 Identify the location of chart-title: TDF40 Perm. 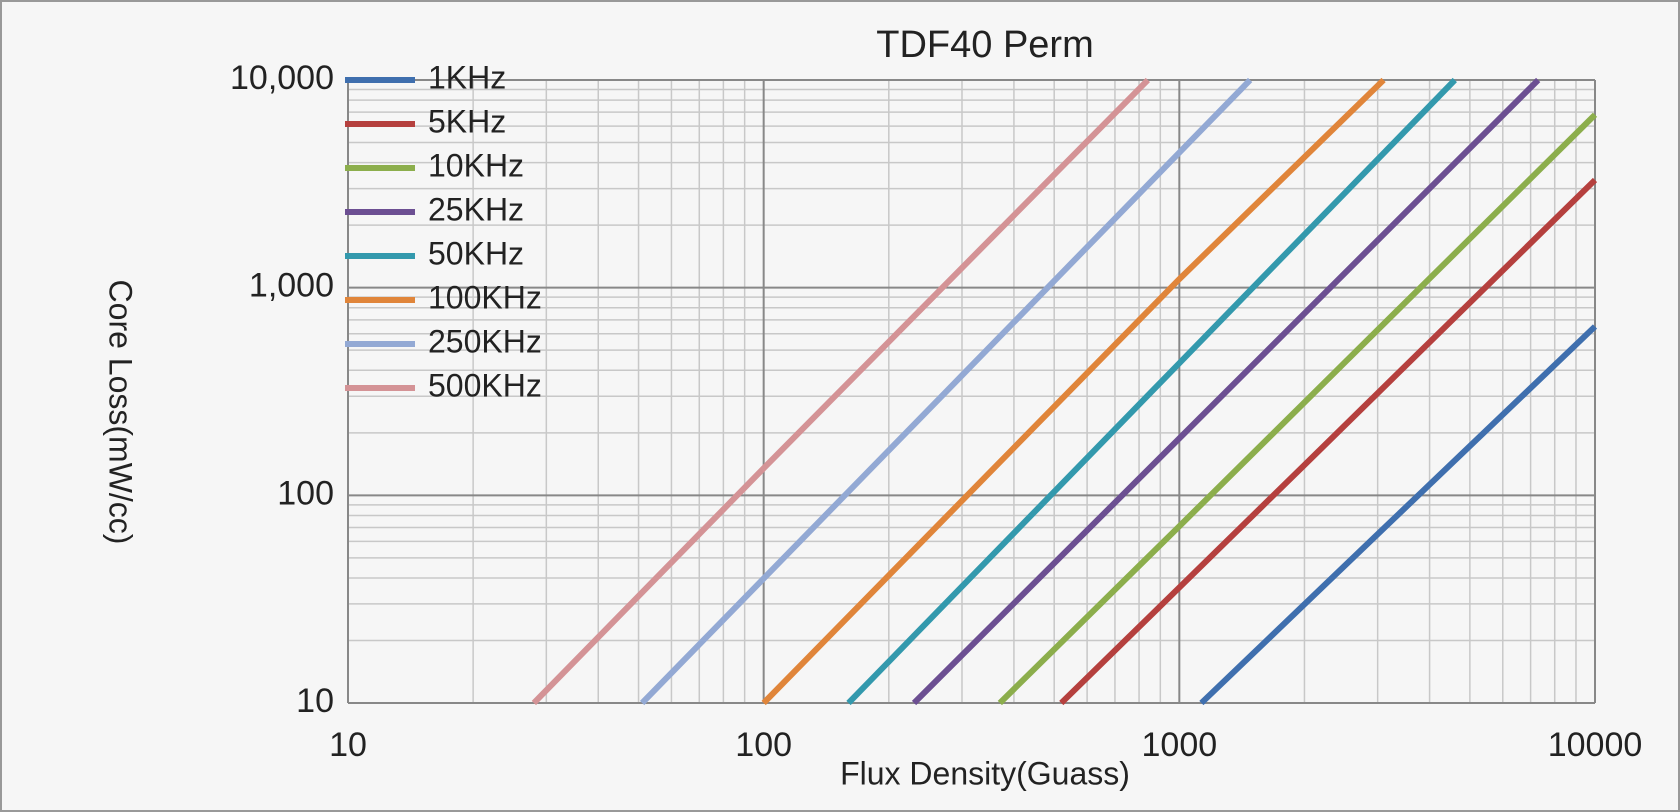
(984, 45).